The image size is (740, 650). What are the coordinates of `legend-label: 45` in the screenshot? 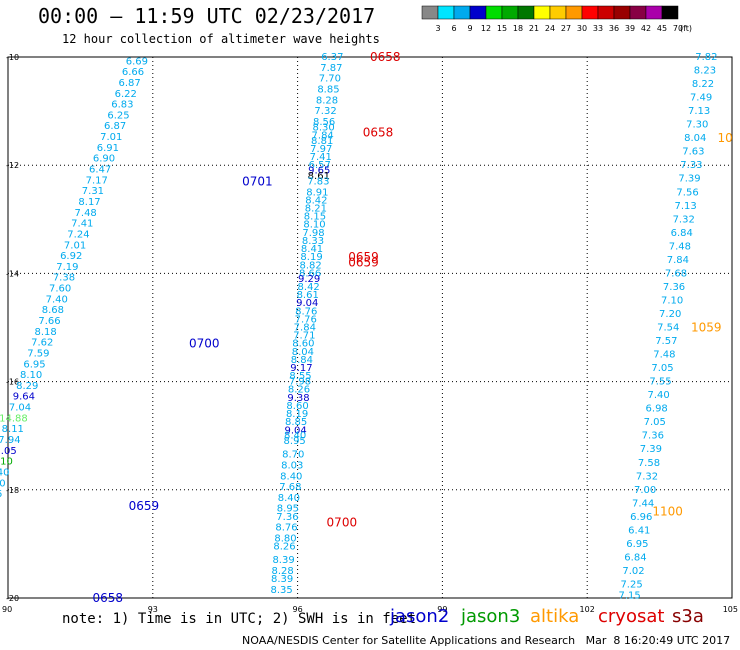 It's located at (662, 28).